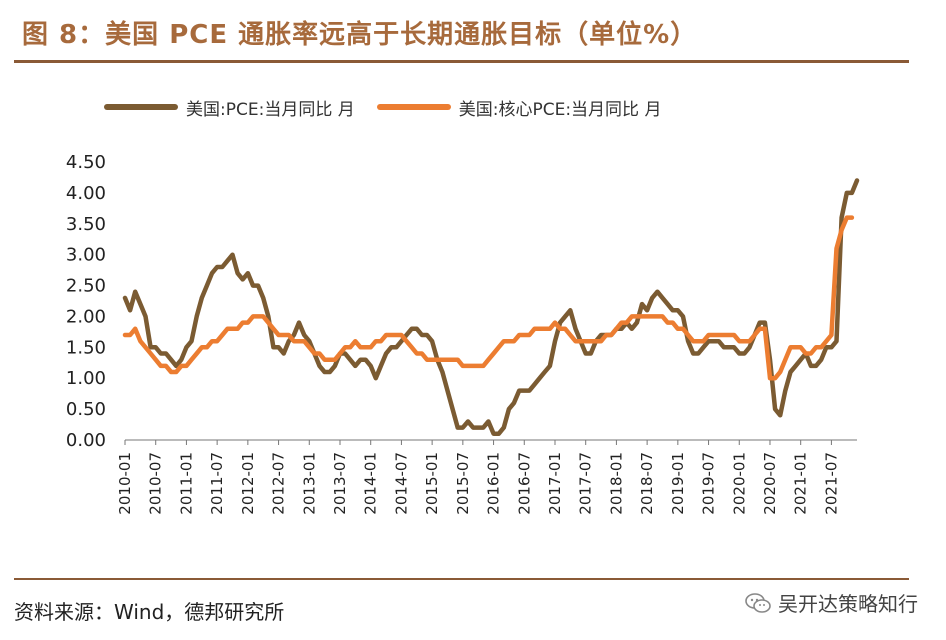 Image resolution: width=946 pixels, height=640 pixels. Describe the element at coordinates (86, 316) in the screenshot. I see `y-tick-label: 2.00` at that location.